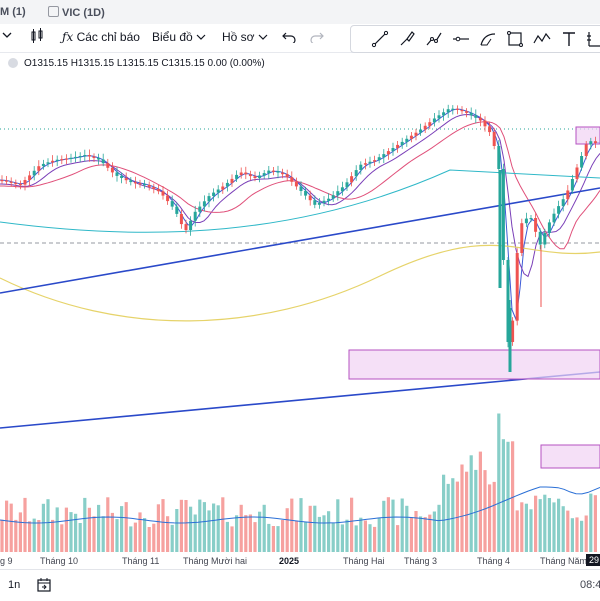 Image resolution: width=600 pixels, height=601 pixels. I want to click on horizontal-ray-icon, so click(461, 39).